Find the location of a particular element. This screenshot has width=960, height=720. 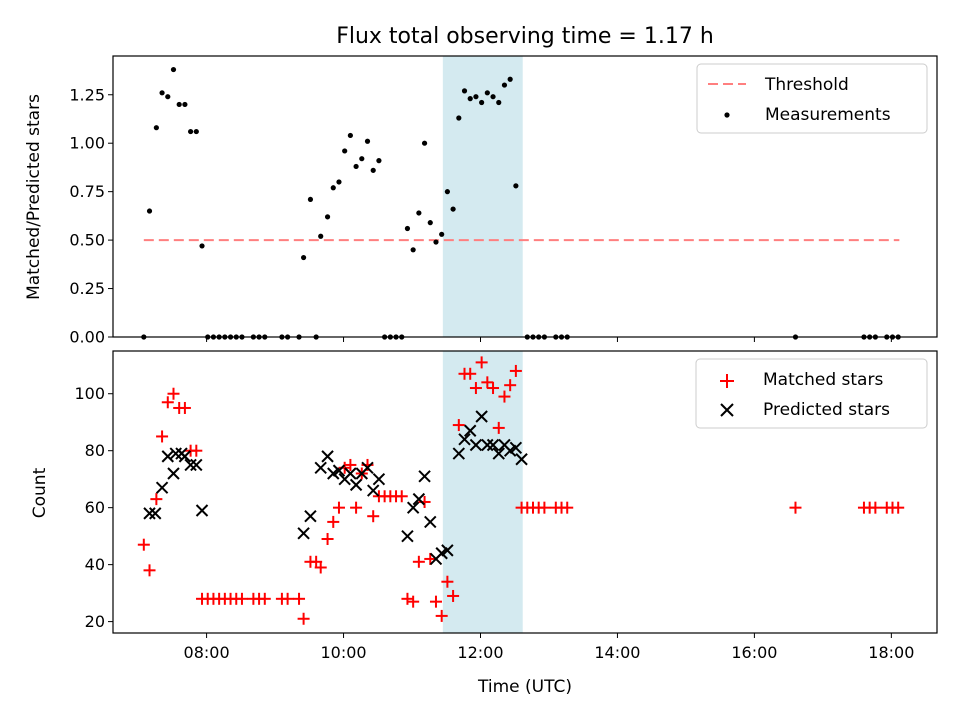

top-legend-box is located at coordinates (812, 98).